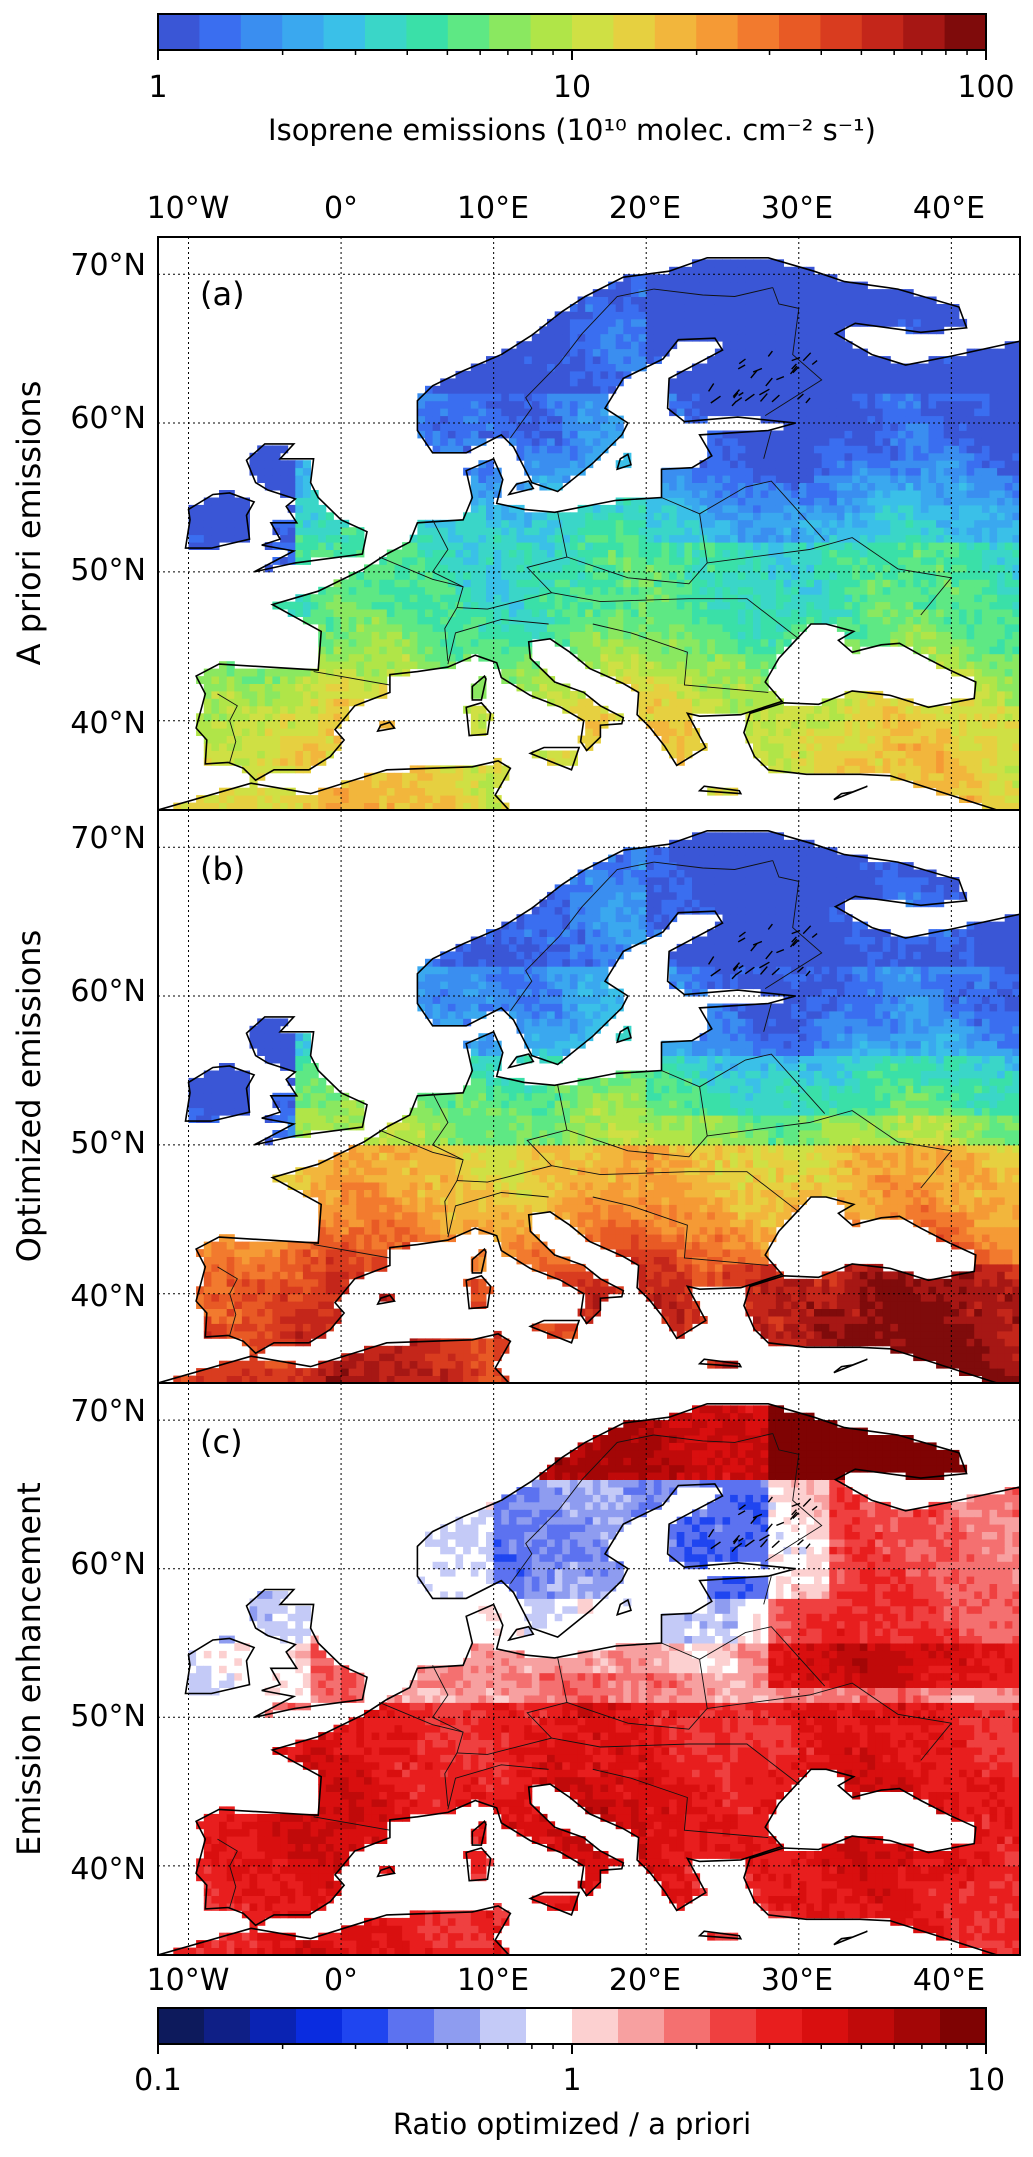  I want to click on bottom-lon-30e: 30°E, so click(797, 1980).